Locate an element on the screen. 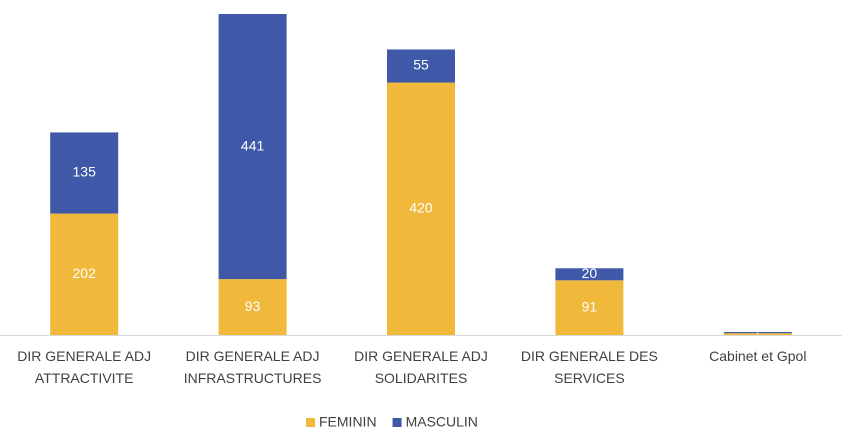 This screenshot has width=842, height=431. data-label: 420 is located at coordinates (421, 207).